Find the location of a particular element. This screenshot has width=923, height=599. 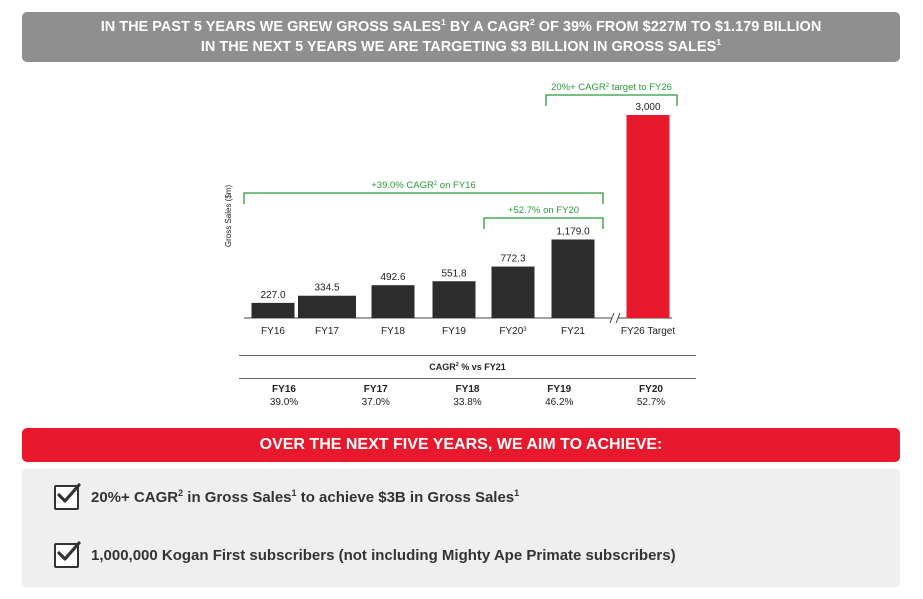

bar-fy18 is located at coordinates (393, 301).